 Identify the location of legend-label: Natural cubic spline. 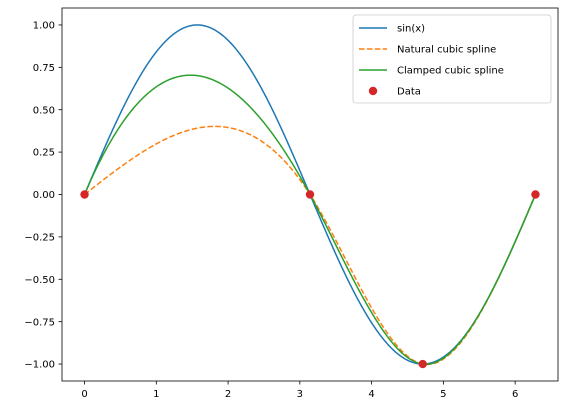
(446, 50).